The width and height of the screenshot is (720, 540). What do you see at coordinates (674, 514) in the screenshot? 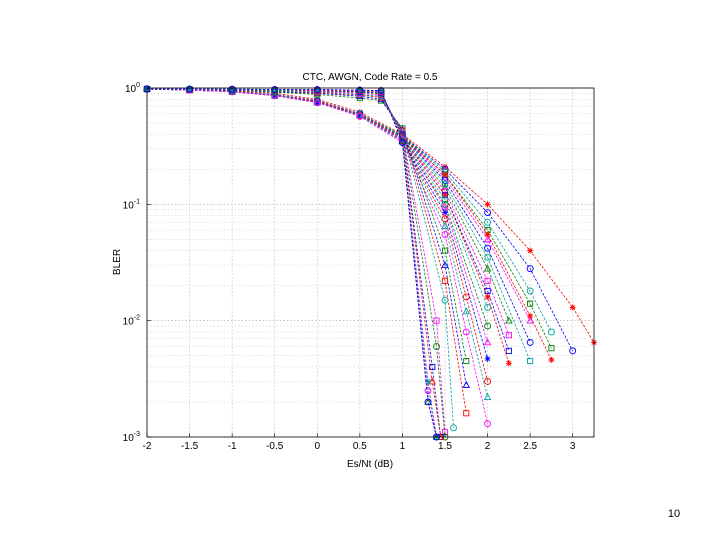
I see `page-number: 10` at bounding box center [674, 514].